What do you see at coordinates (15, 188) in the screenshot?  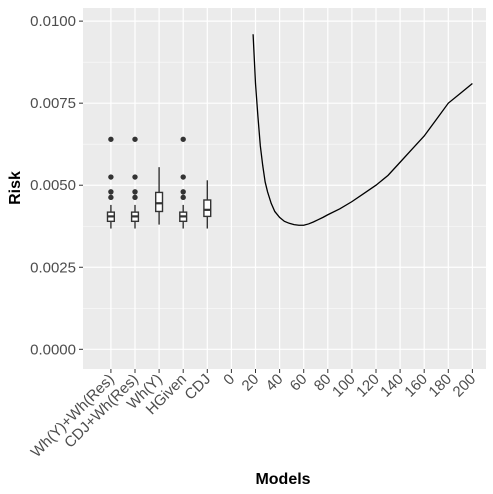 I see `y-axis-title: Risk` at bounding box center [15, 188].